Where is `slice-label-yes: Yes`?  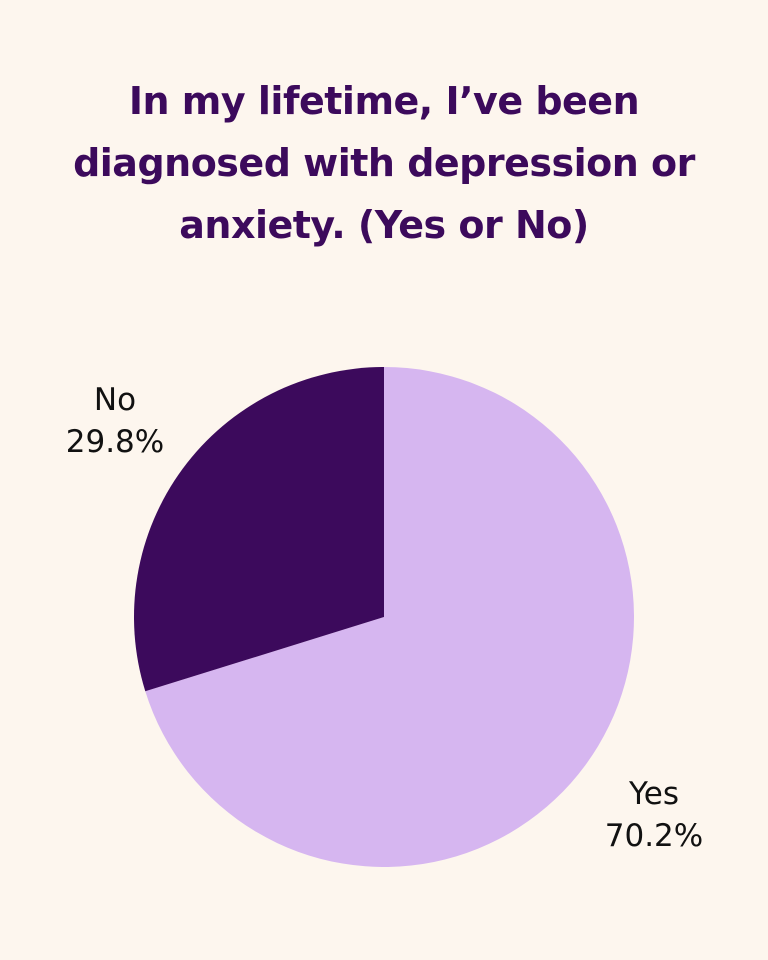 slice-label-yes: Yes is located at coordinates (653, 794).